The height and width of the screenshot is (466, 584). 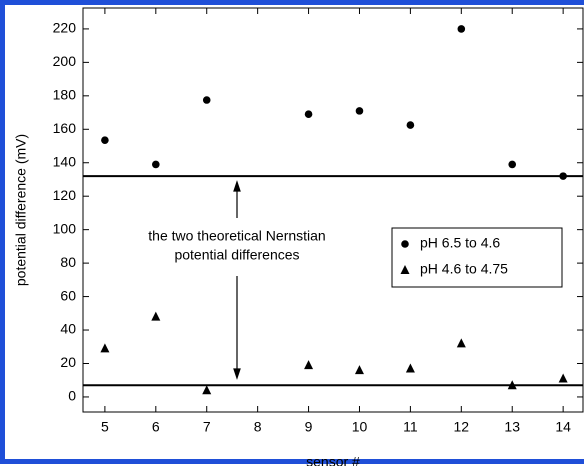 I want to click on annotation: potential differences, so click(x=236, y=255).